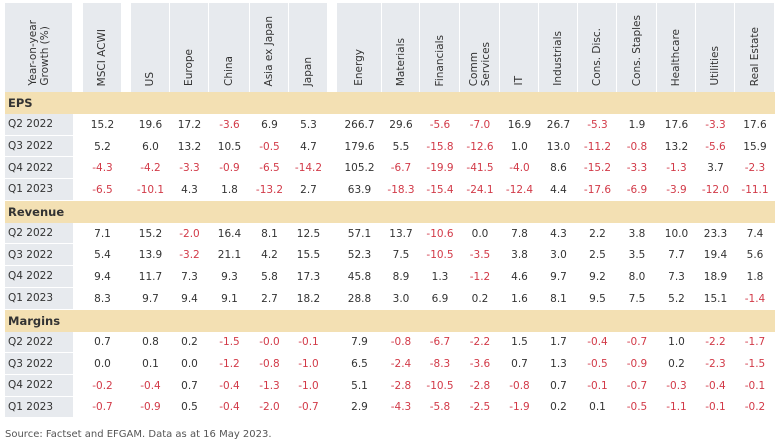  Describe the element at coordinates (308, 298) in the screenshot. I see `table-cell: 18.2` at that location.